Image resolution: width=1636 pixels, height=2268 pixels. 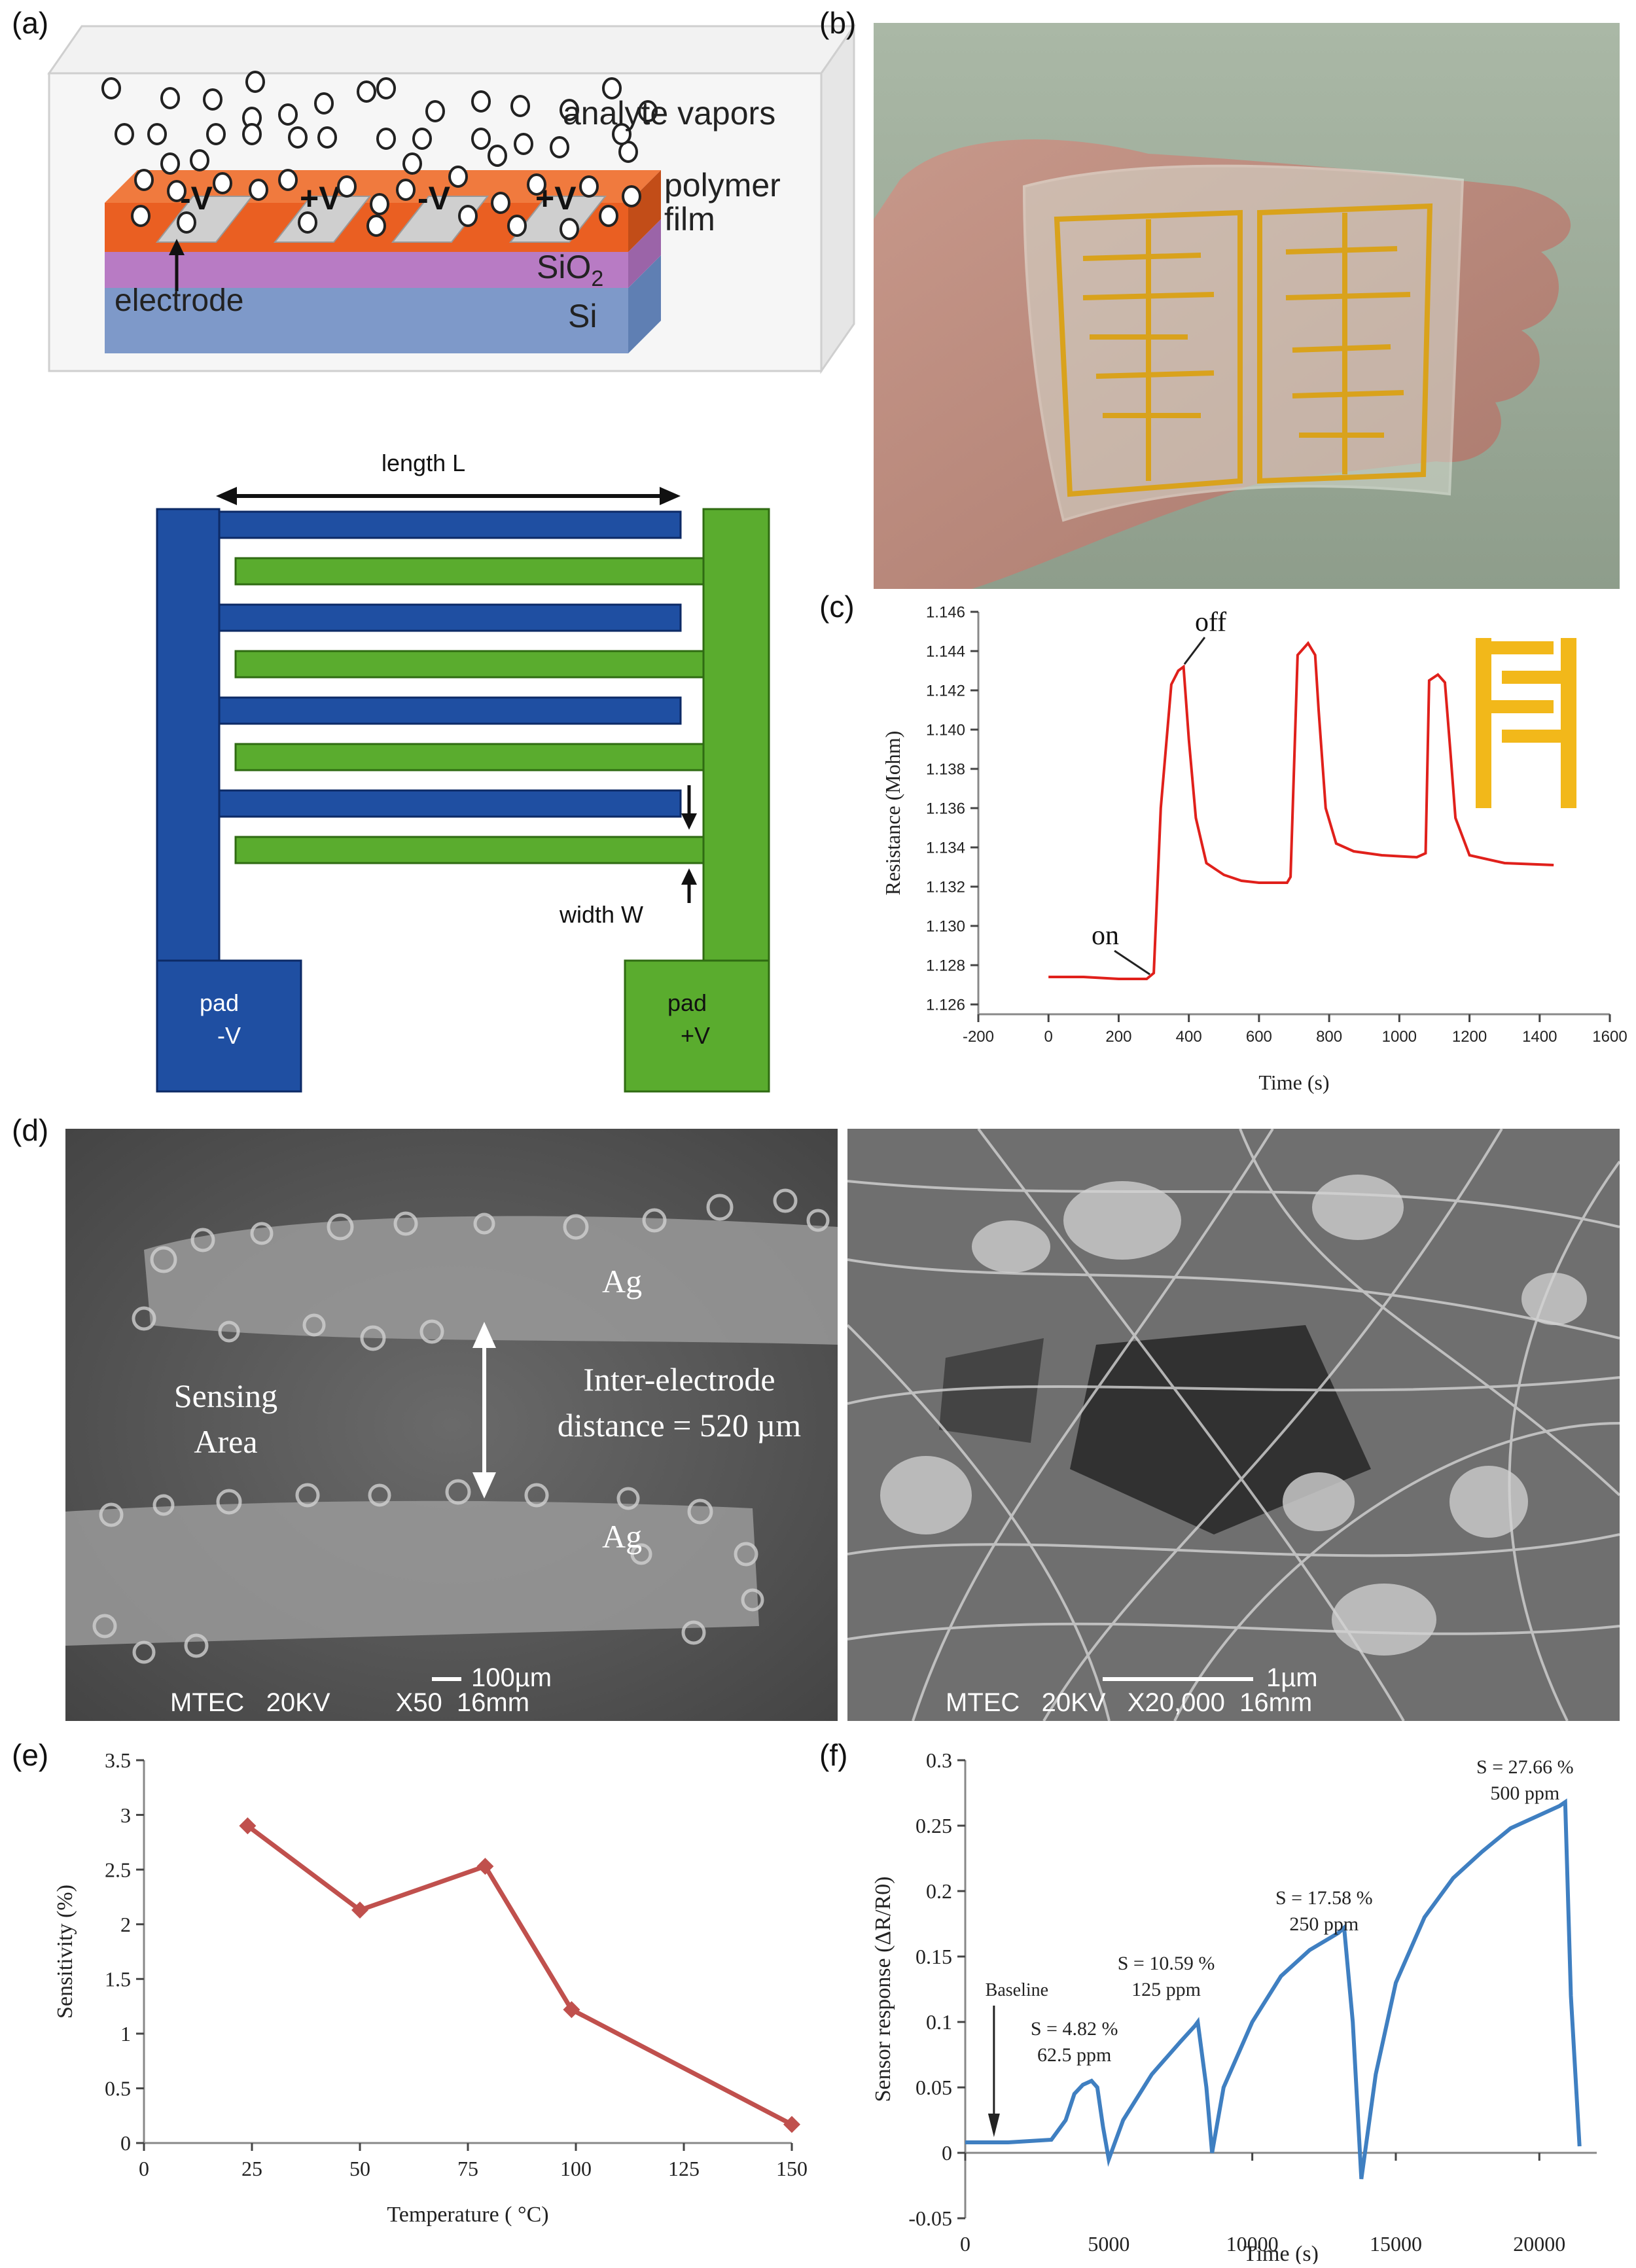 I want to click on c-xtick-label: 1400, so click(x=1539, y=1037).